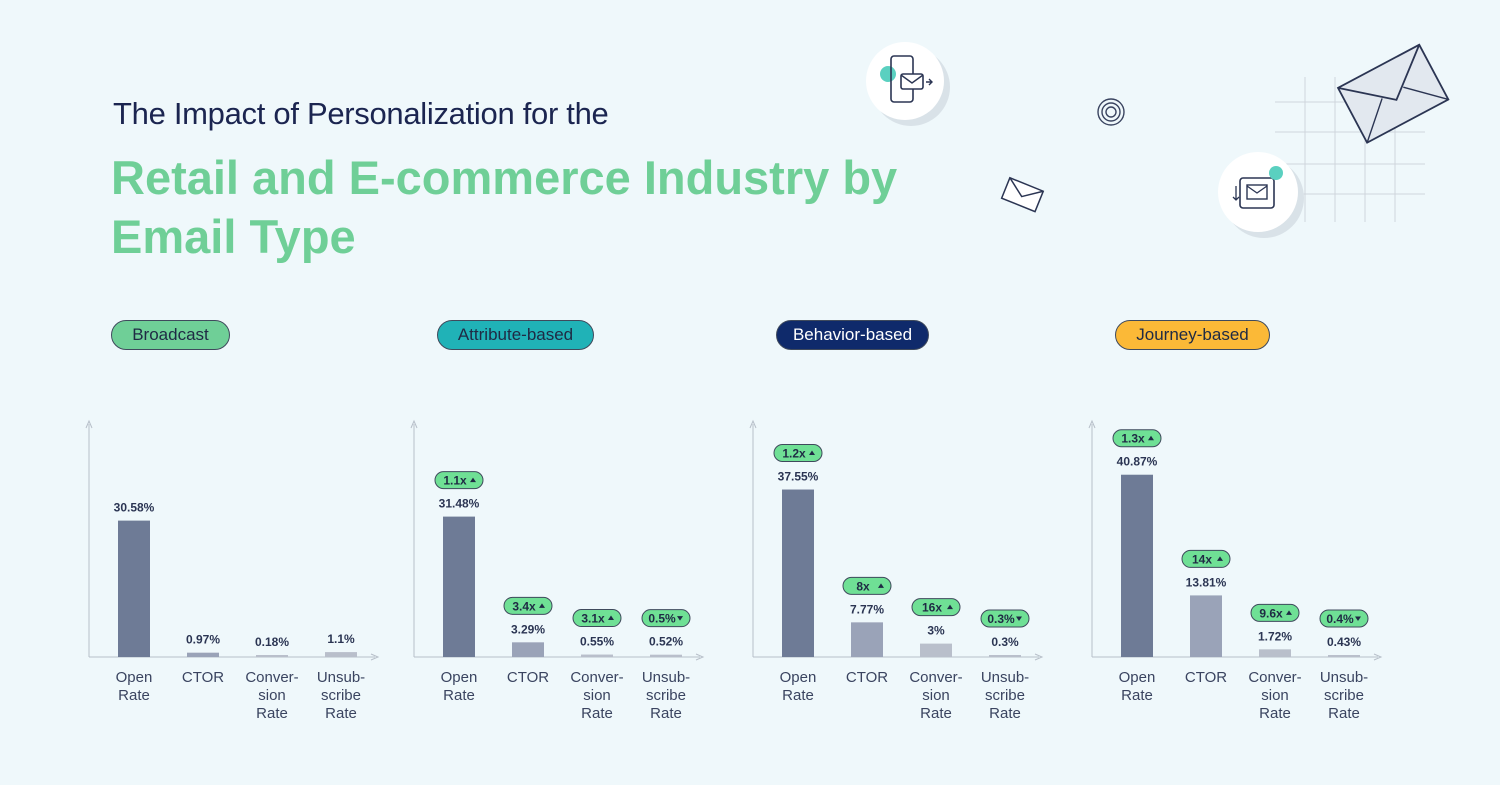 The width and height of the screenshot is (1500, 785). I want to click on data-label: 1.1%, so click(341, 639).